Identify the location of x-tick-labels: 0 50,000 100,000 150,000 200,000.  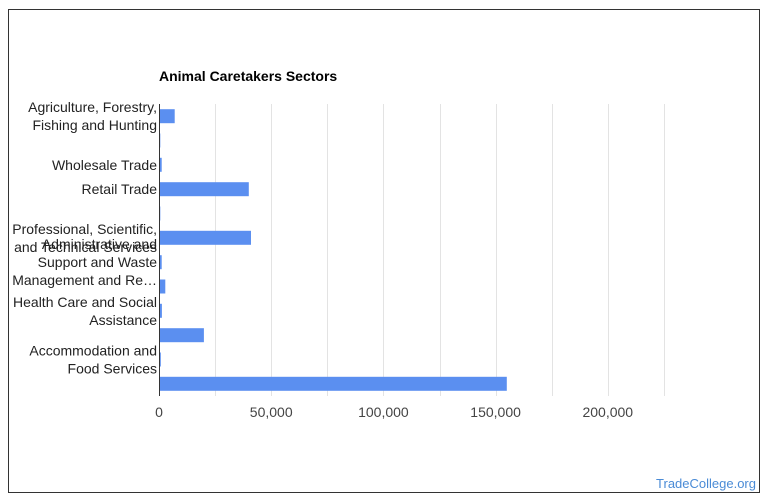
(394, 412).